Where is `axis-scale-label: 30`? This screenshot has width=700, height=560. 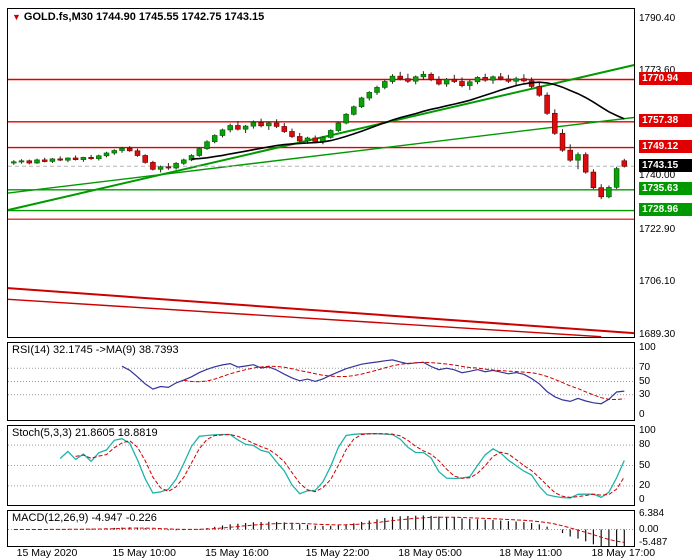
axis-scale-label: 30 is located at coordinates (645, 394).